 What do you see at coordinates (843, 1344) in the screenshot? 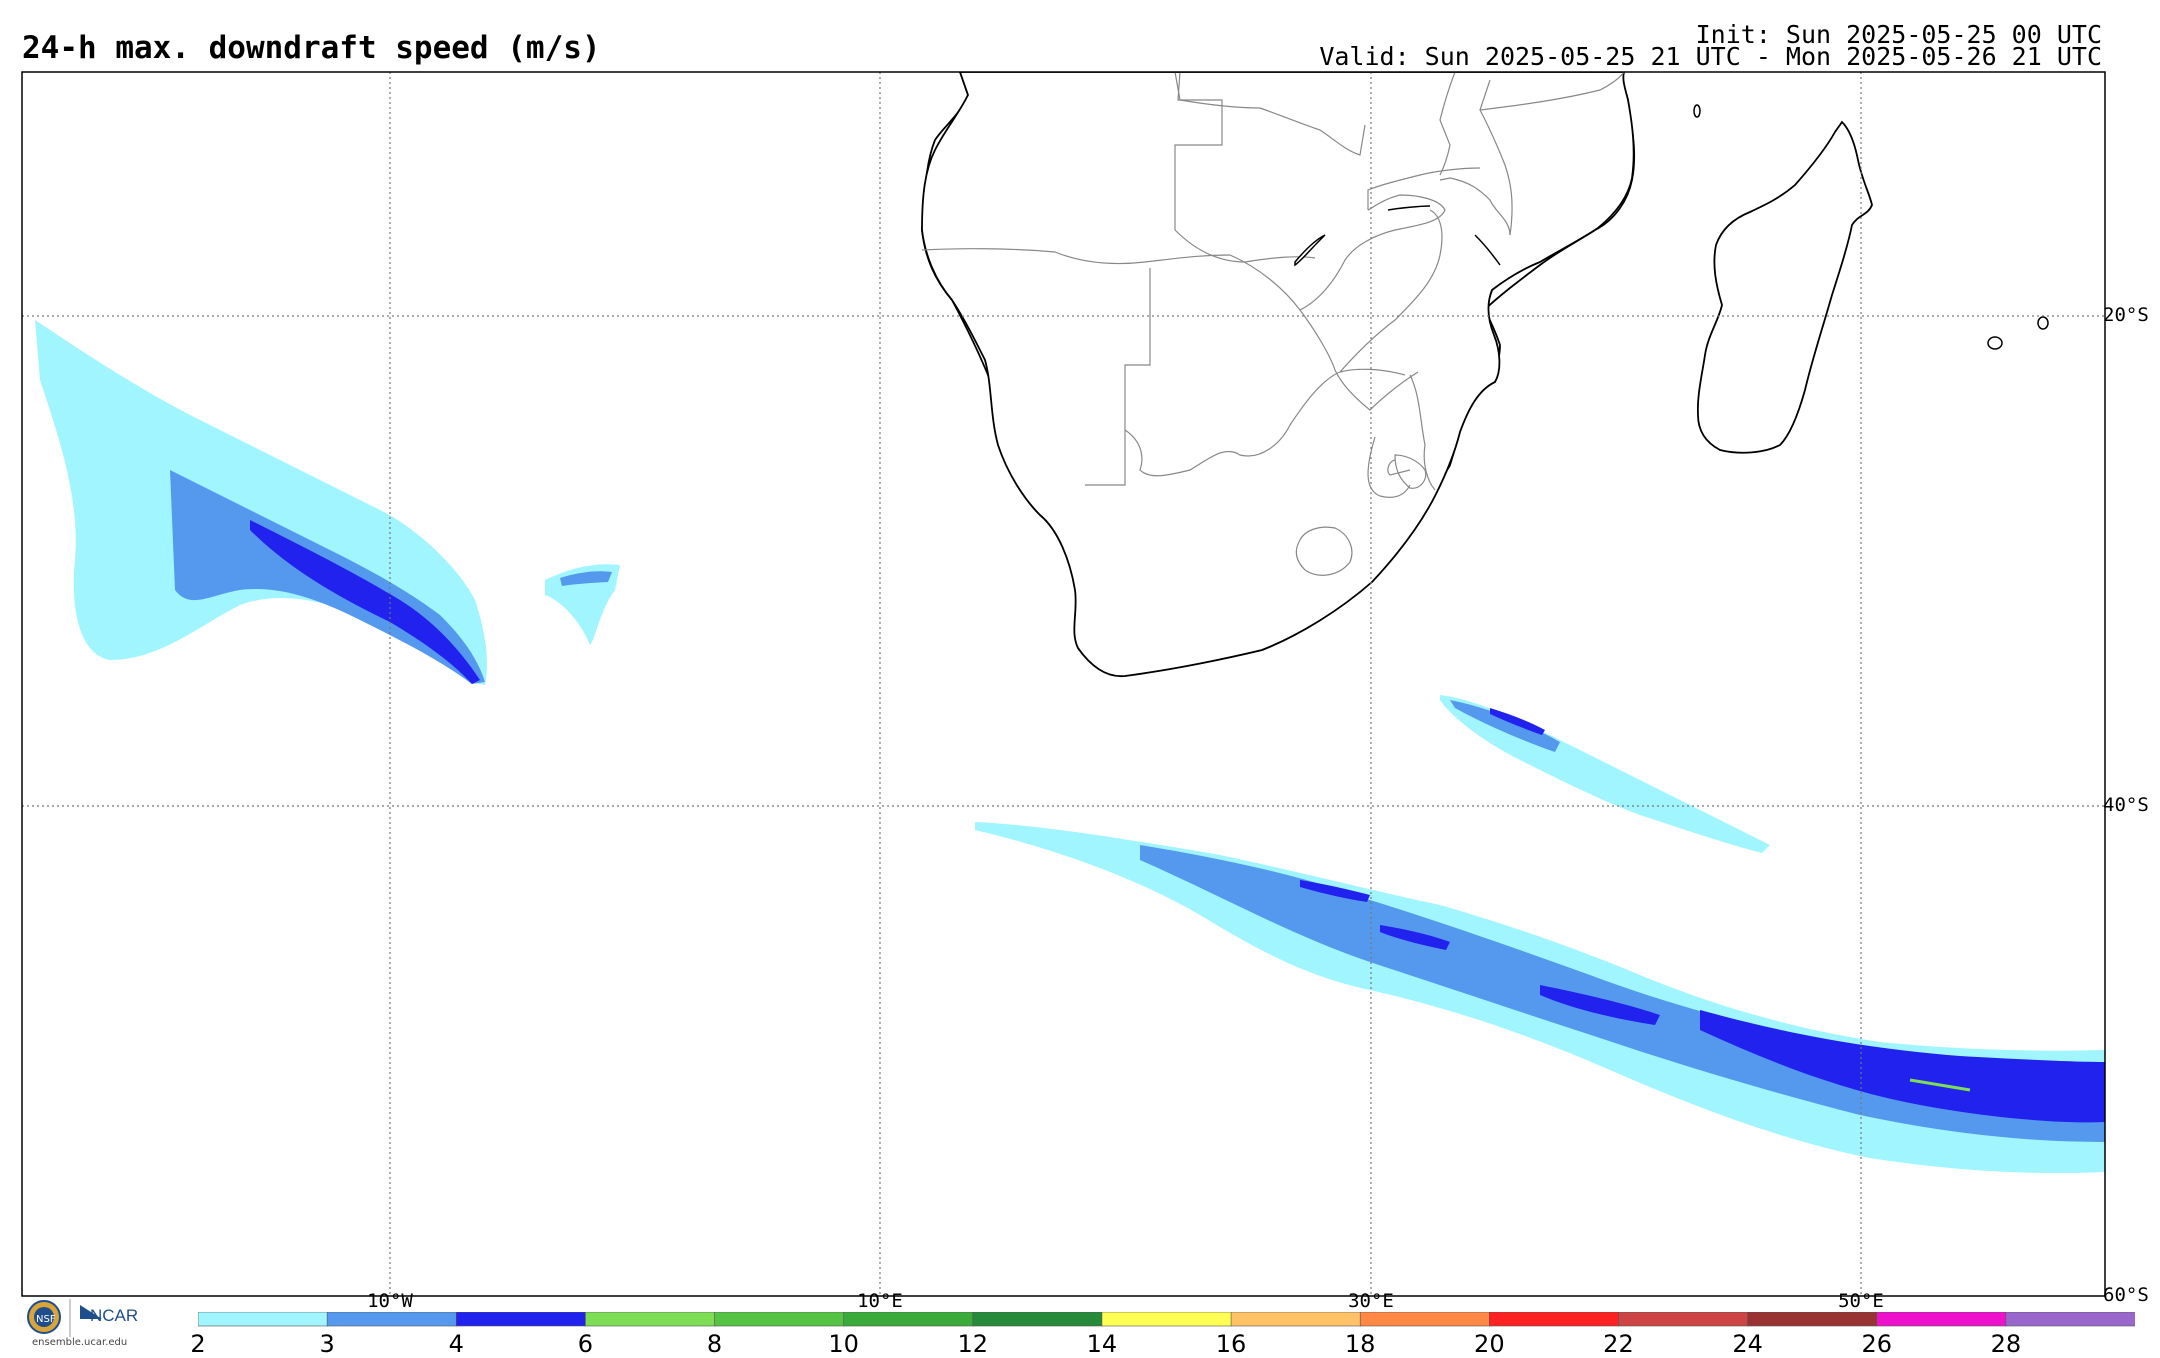
I see `colorbar-tick-label: 10` at bounding box center [843, 1344].